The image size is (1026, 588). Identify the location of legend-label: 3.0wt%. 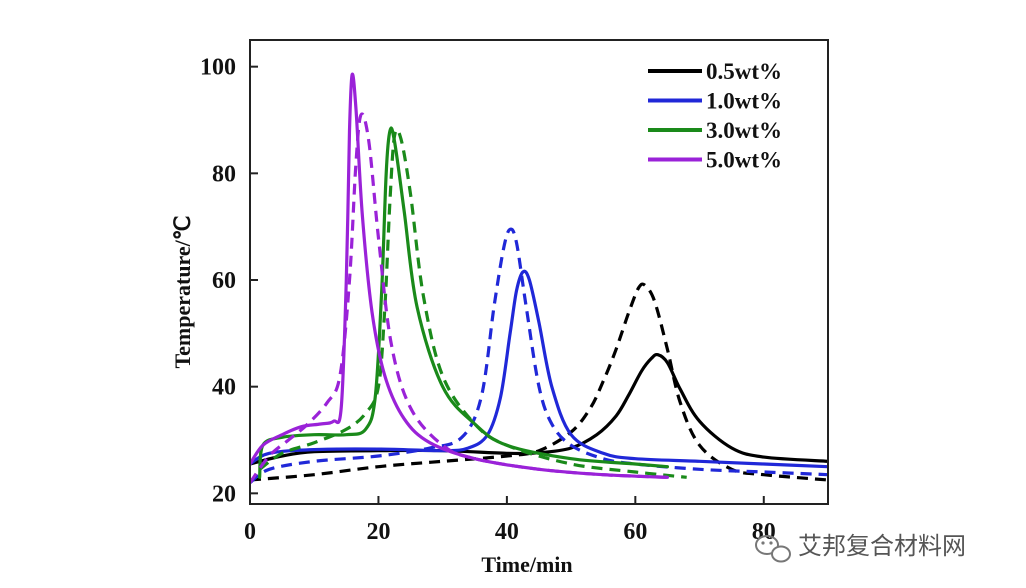
(744, 130).